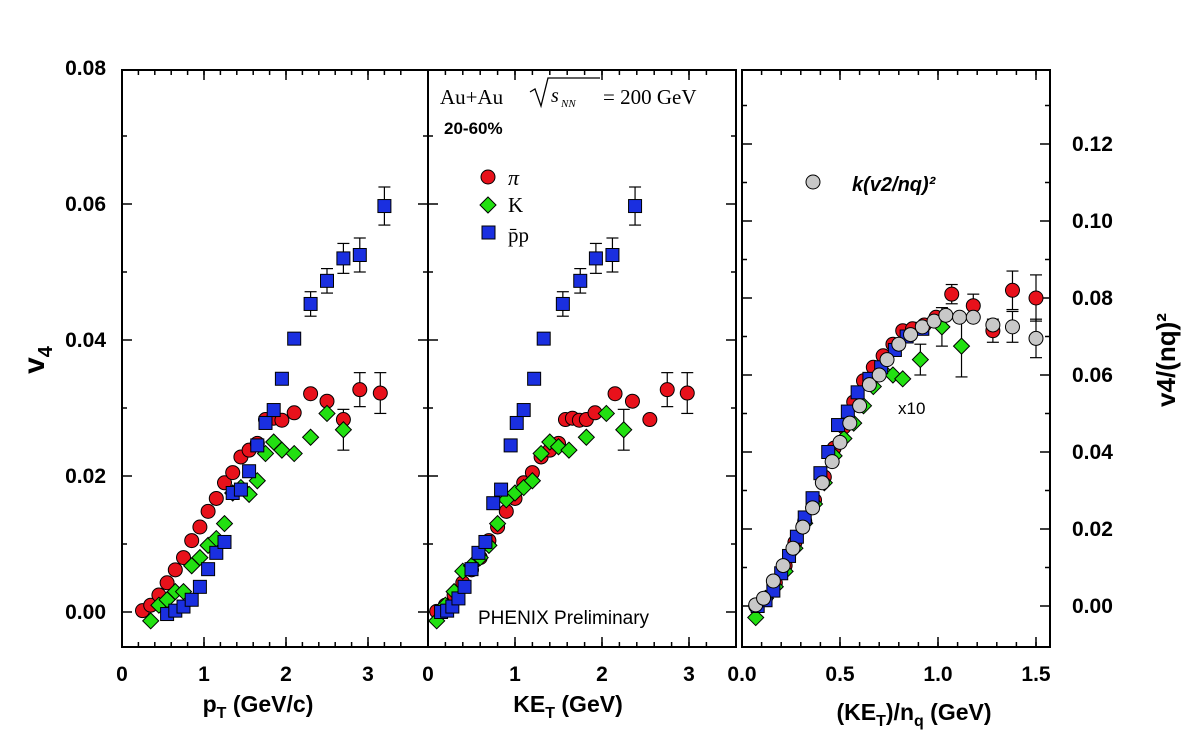 This screenshot has width=1200, height=740. I want to click on legend: πKp̄p k(v2/nq)², so click(708, 206).